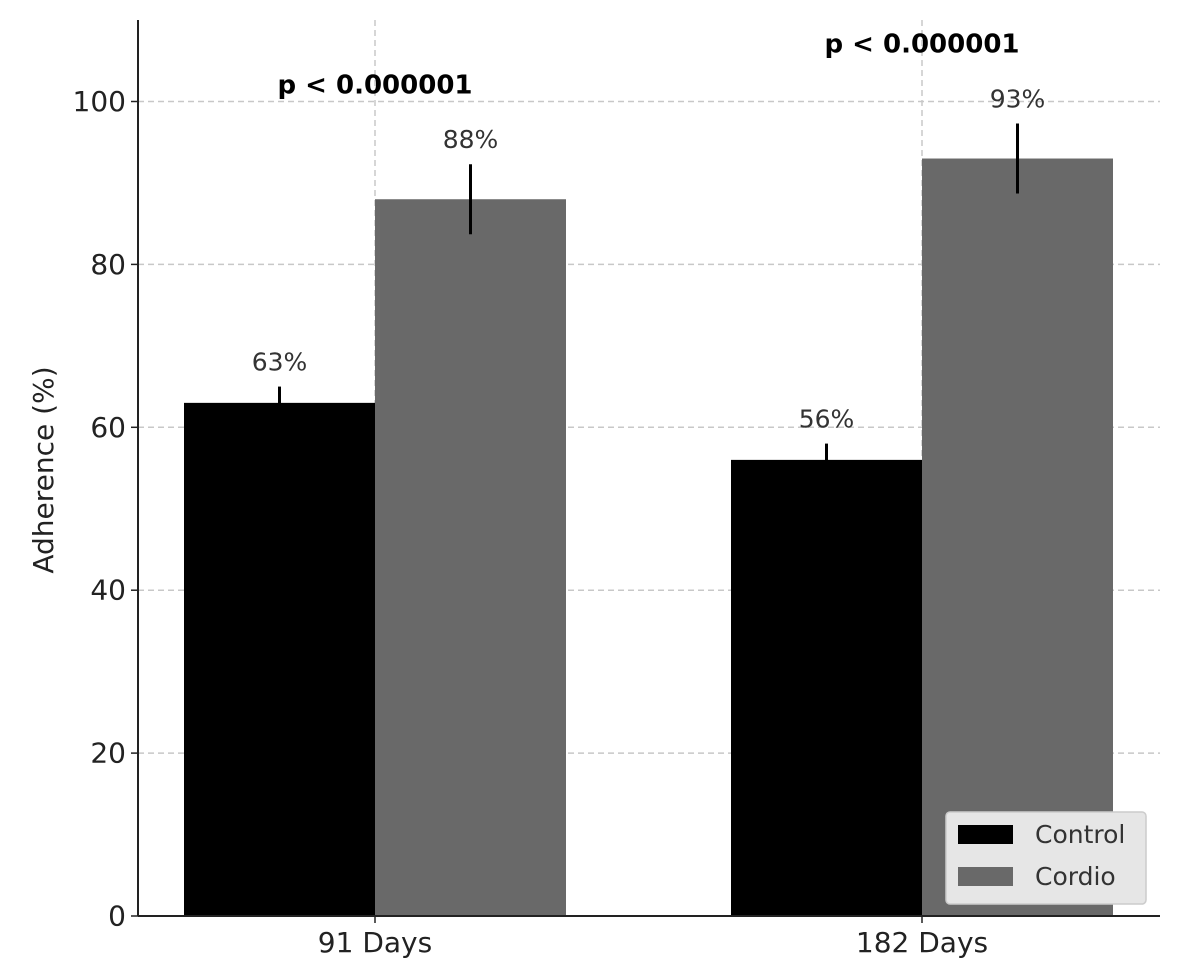 The width and height of the screenshot is (1180, 980). What do you see at coordinates (1018, 98) in the screenshot?
I see `bar-value-label: 93%` at bounding box center [1018, 98].